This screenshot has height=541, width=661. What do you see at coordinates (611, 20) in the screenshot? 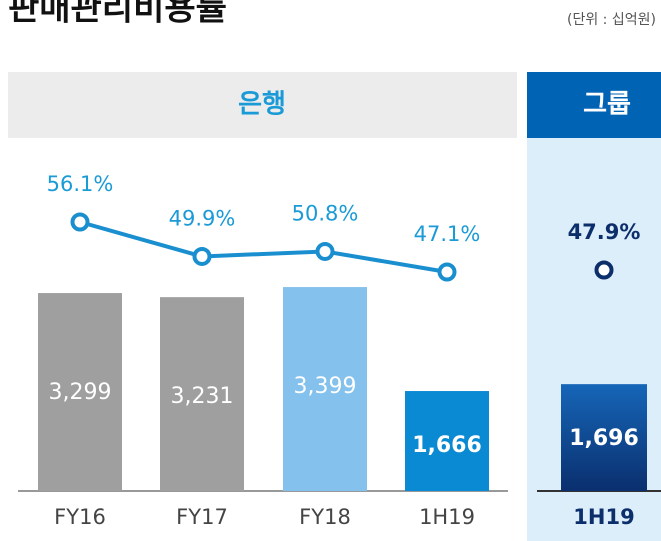
I see `unit: (단위 : 십억원)` at bounding box center [611, 20].